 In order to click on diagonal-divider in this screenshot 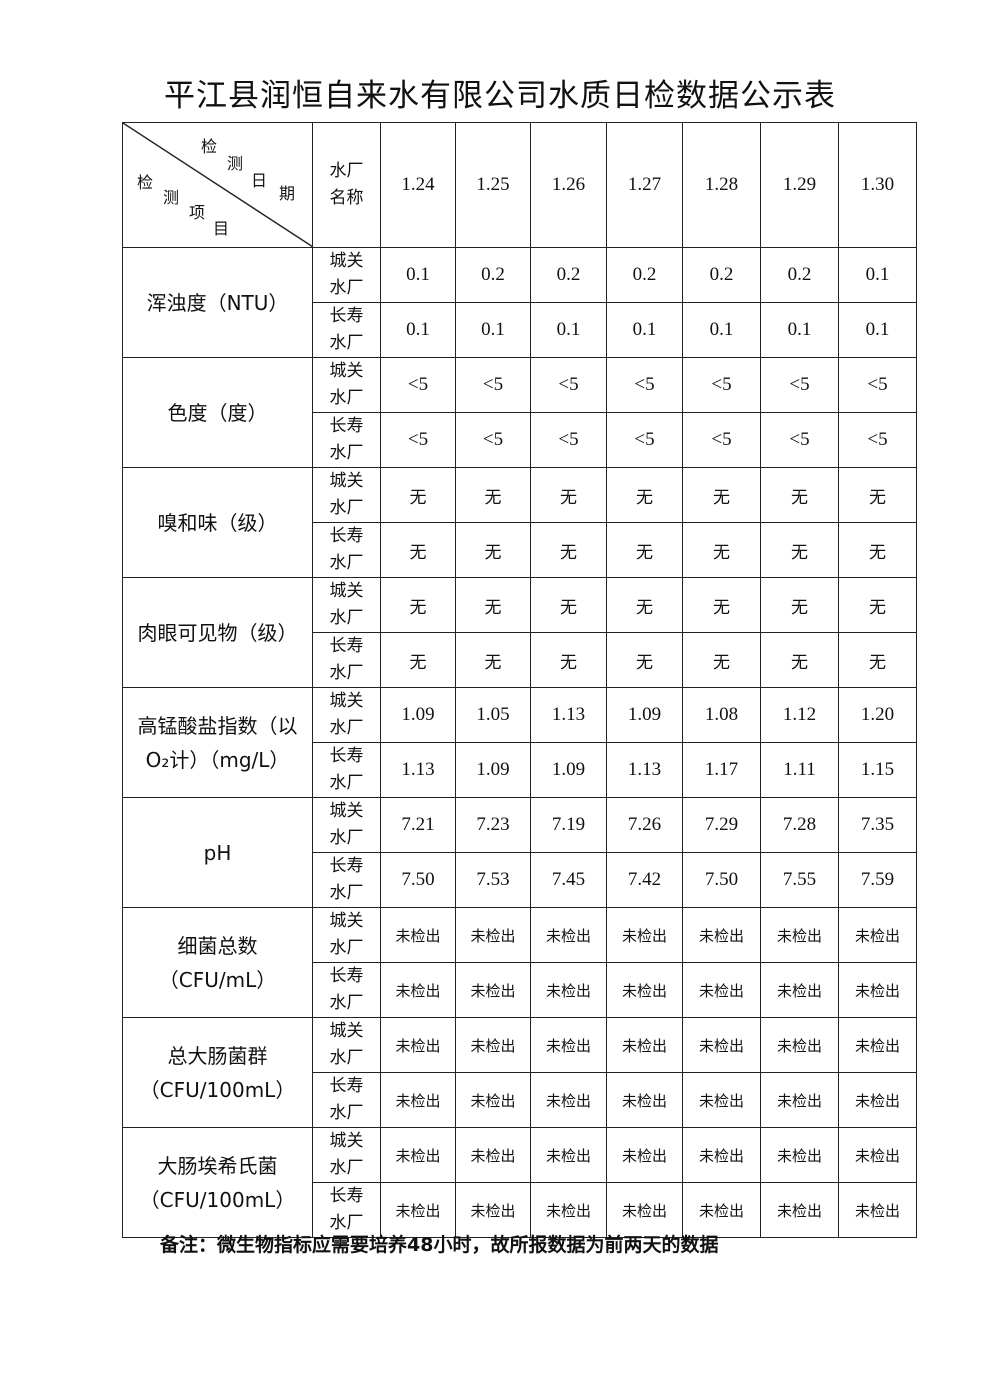, I will do `click(218, 185)`.